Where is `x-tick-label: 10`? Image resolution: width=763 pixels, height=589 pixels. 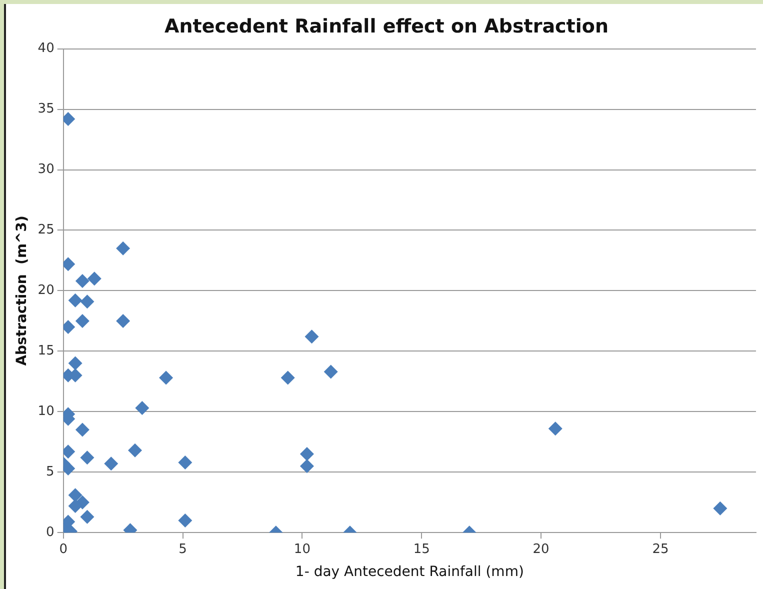
x-tick-label: 10 is located at coordinates (302, 549).